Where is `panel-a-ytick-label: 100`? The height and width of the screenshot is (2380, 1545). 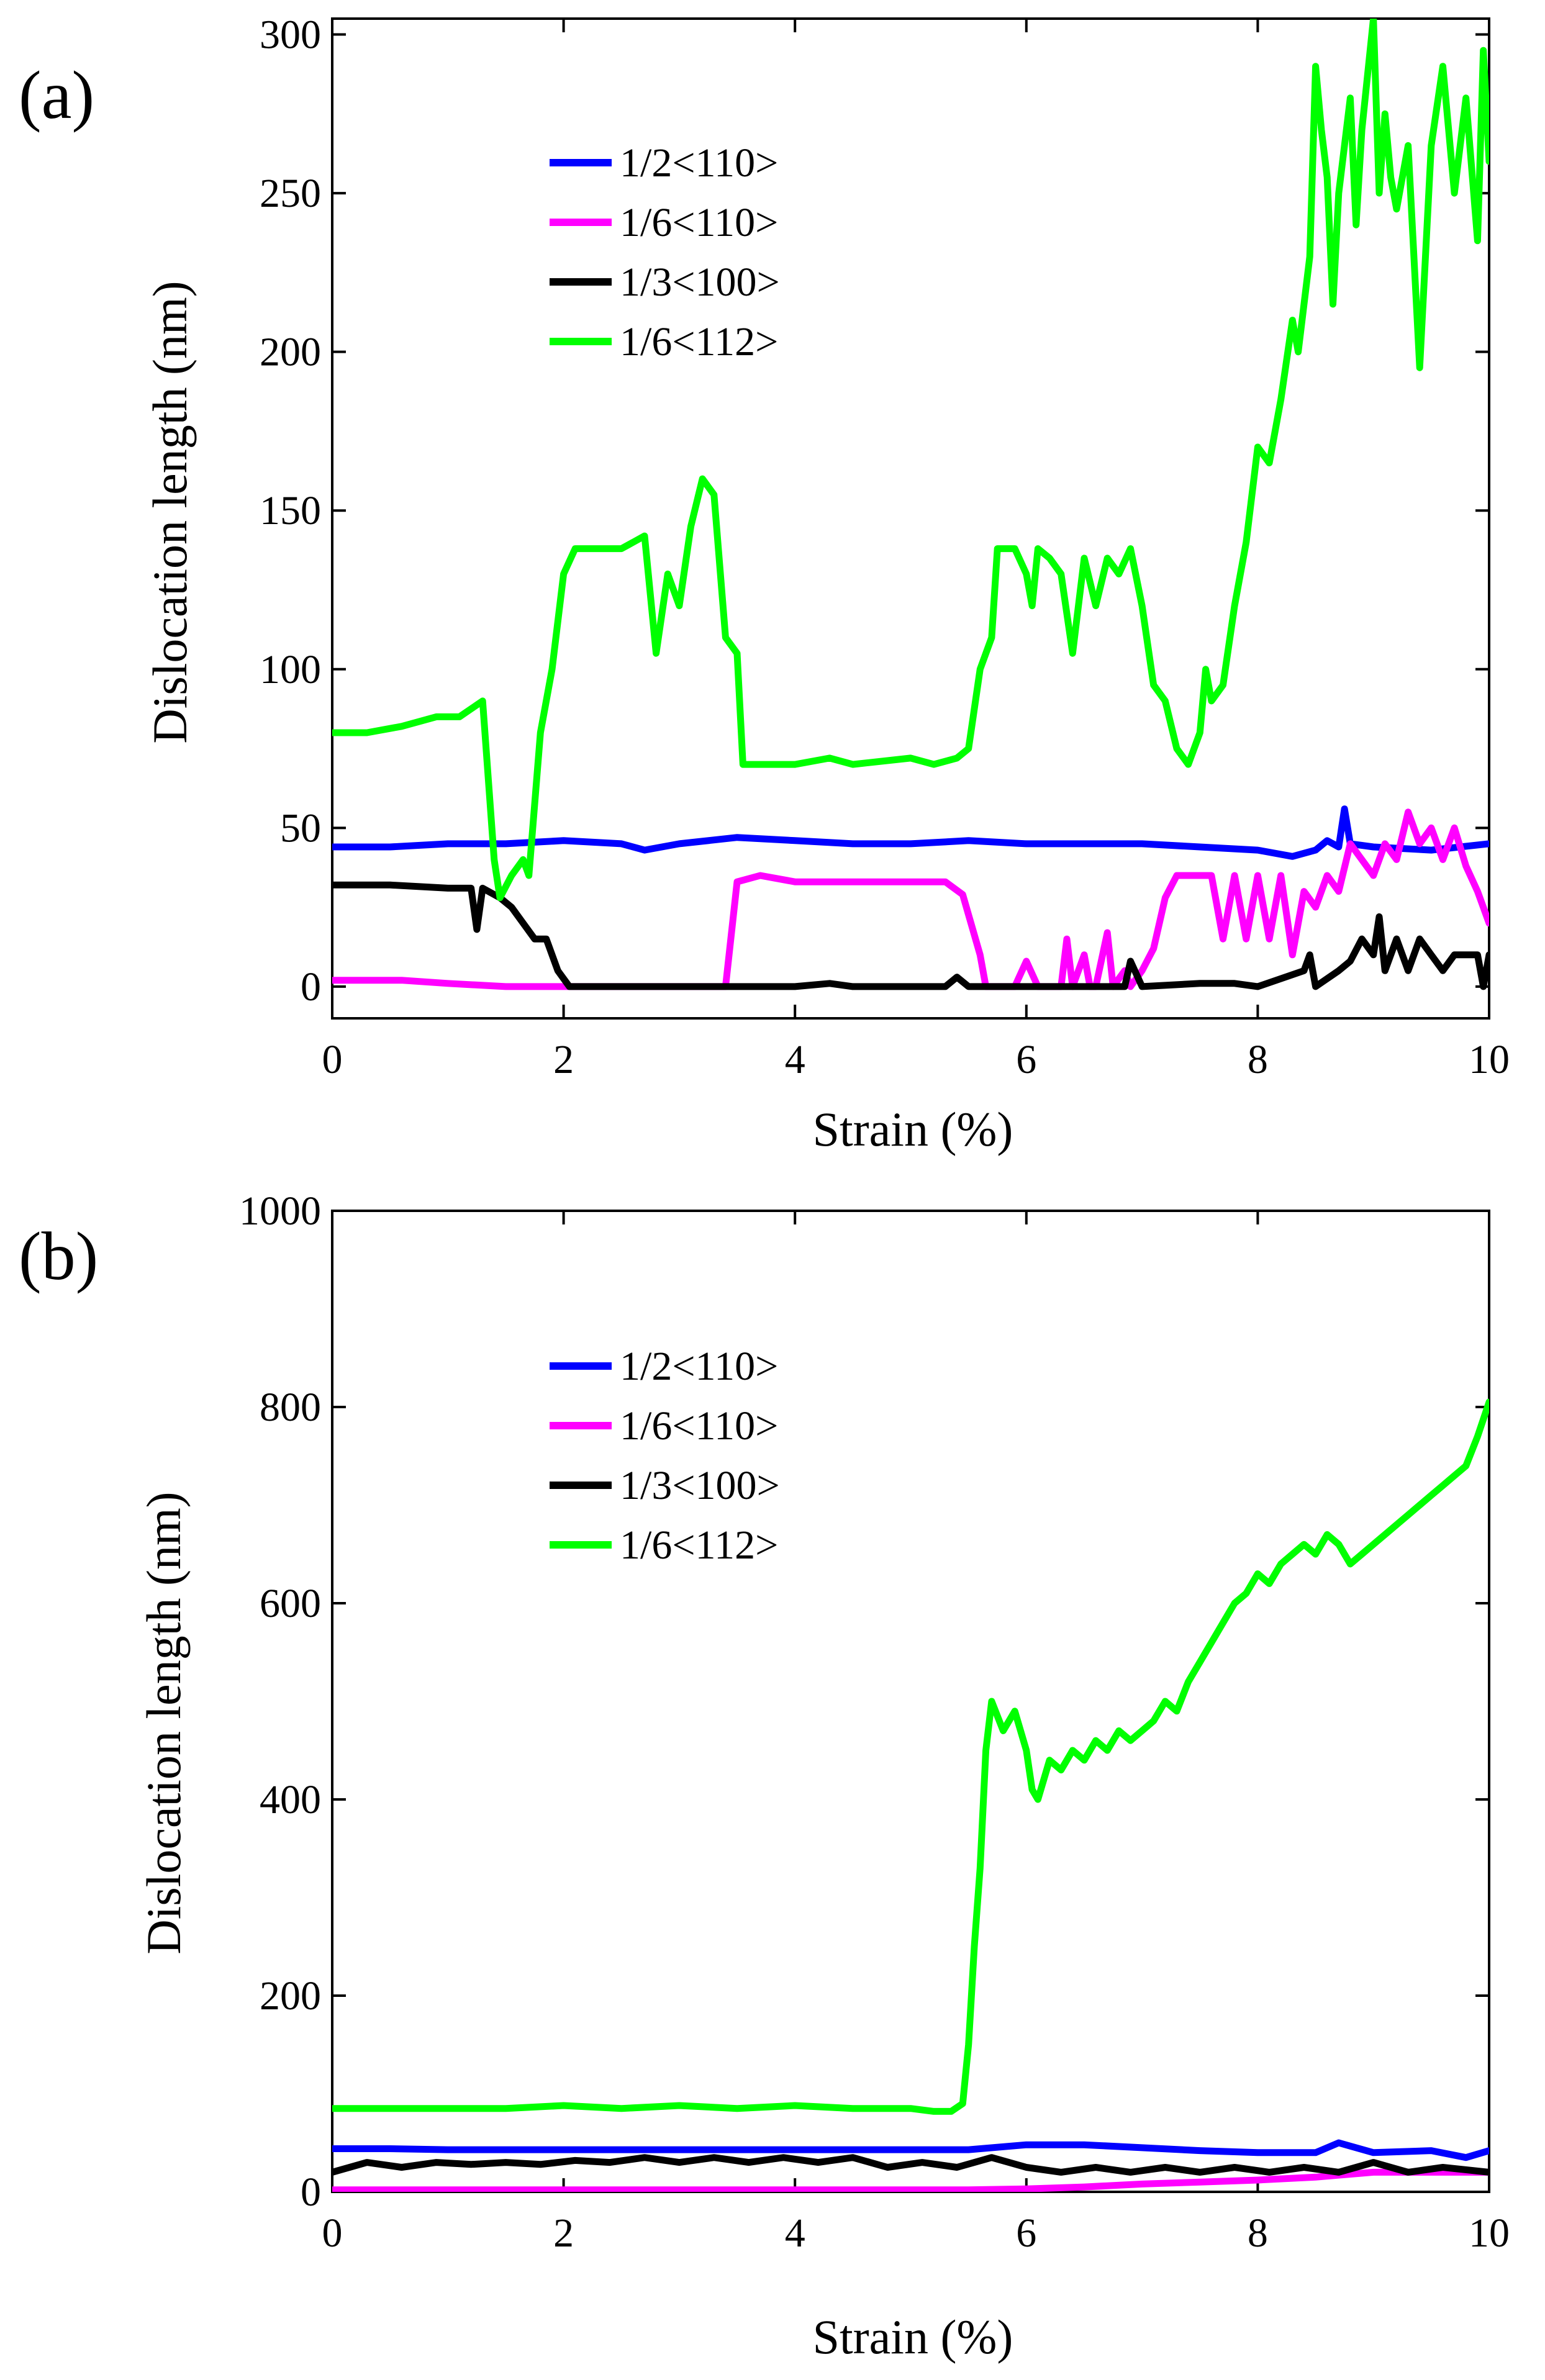 panel-a-ytick-label: 100 is located at coordinates (290, 669).